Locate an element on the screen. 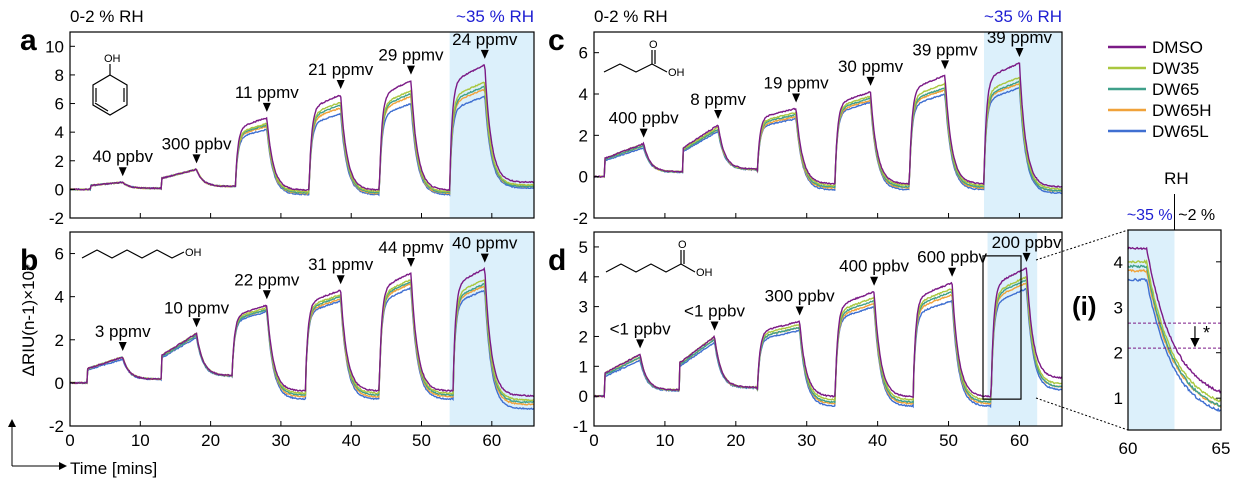 The width and height of the screenshot is (1236, 478). inset-label: (i) is located at coordinates (1084, 306).